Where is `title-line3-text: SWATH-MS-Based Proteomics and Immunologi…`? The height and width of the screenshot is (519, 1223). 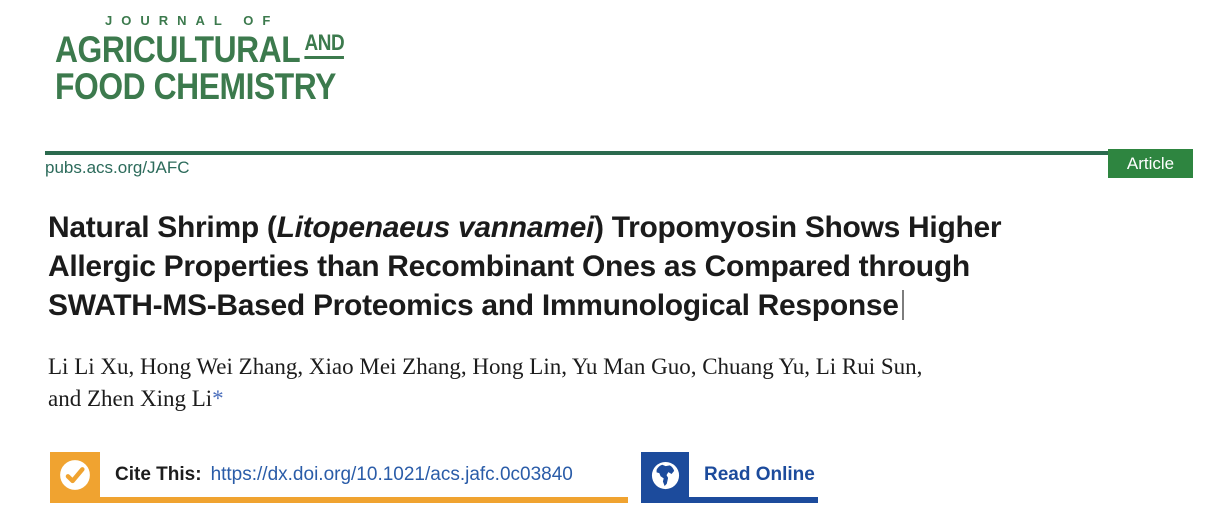 title-line3-text: SWATH-MS-Based Proteomics and Immunologi… is located at coordinates (473, 305).